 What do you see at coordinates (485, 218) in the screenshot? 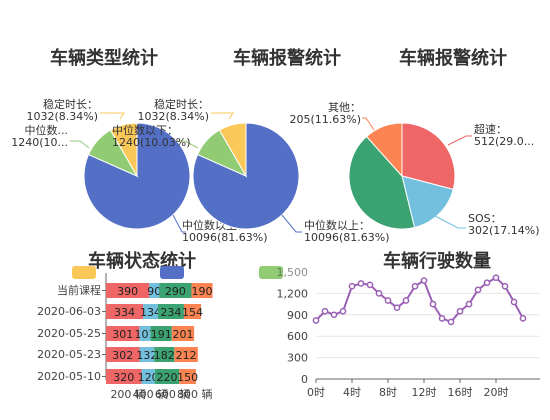
I see `pie2-label-1: SOS：` at bounding box center [485, 218].